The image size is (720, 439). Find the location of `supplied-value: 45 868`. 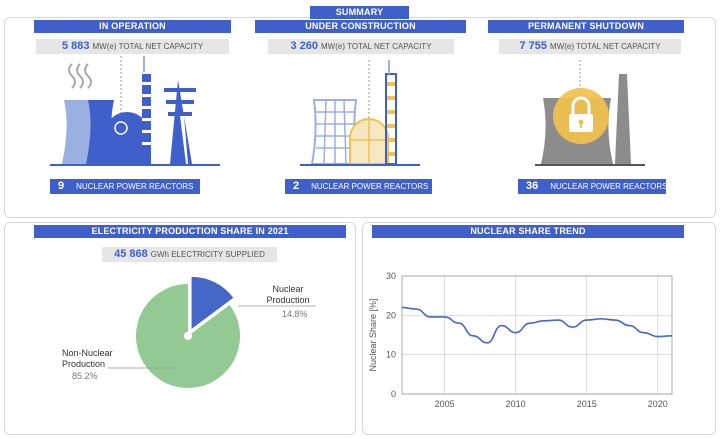

supplied-value: 45 868 is located at coordinates (131, 254).